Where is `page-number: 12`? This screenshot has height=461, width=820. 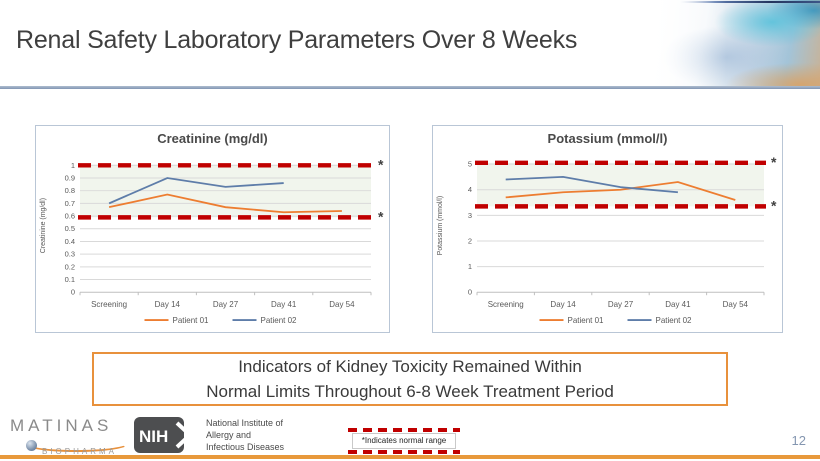 page-number: 12 is located at coordinates (798, 440).